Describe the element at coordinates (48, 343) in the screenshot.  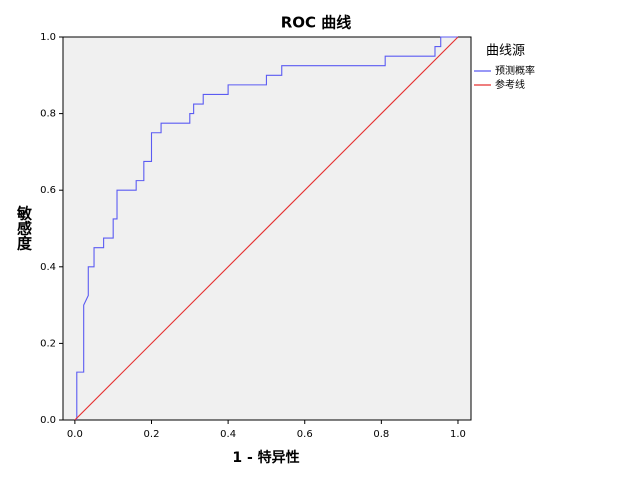
I see `y-tick-label: 0.2` at that location.